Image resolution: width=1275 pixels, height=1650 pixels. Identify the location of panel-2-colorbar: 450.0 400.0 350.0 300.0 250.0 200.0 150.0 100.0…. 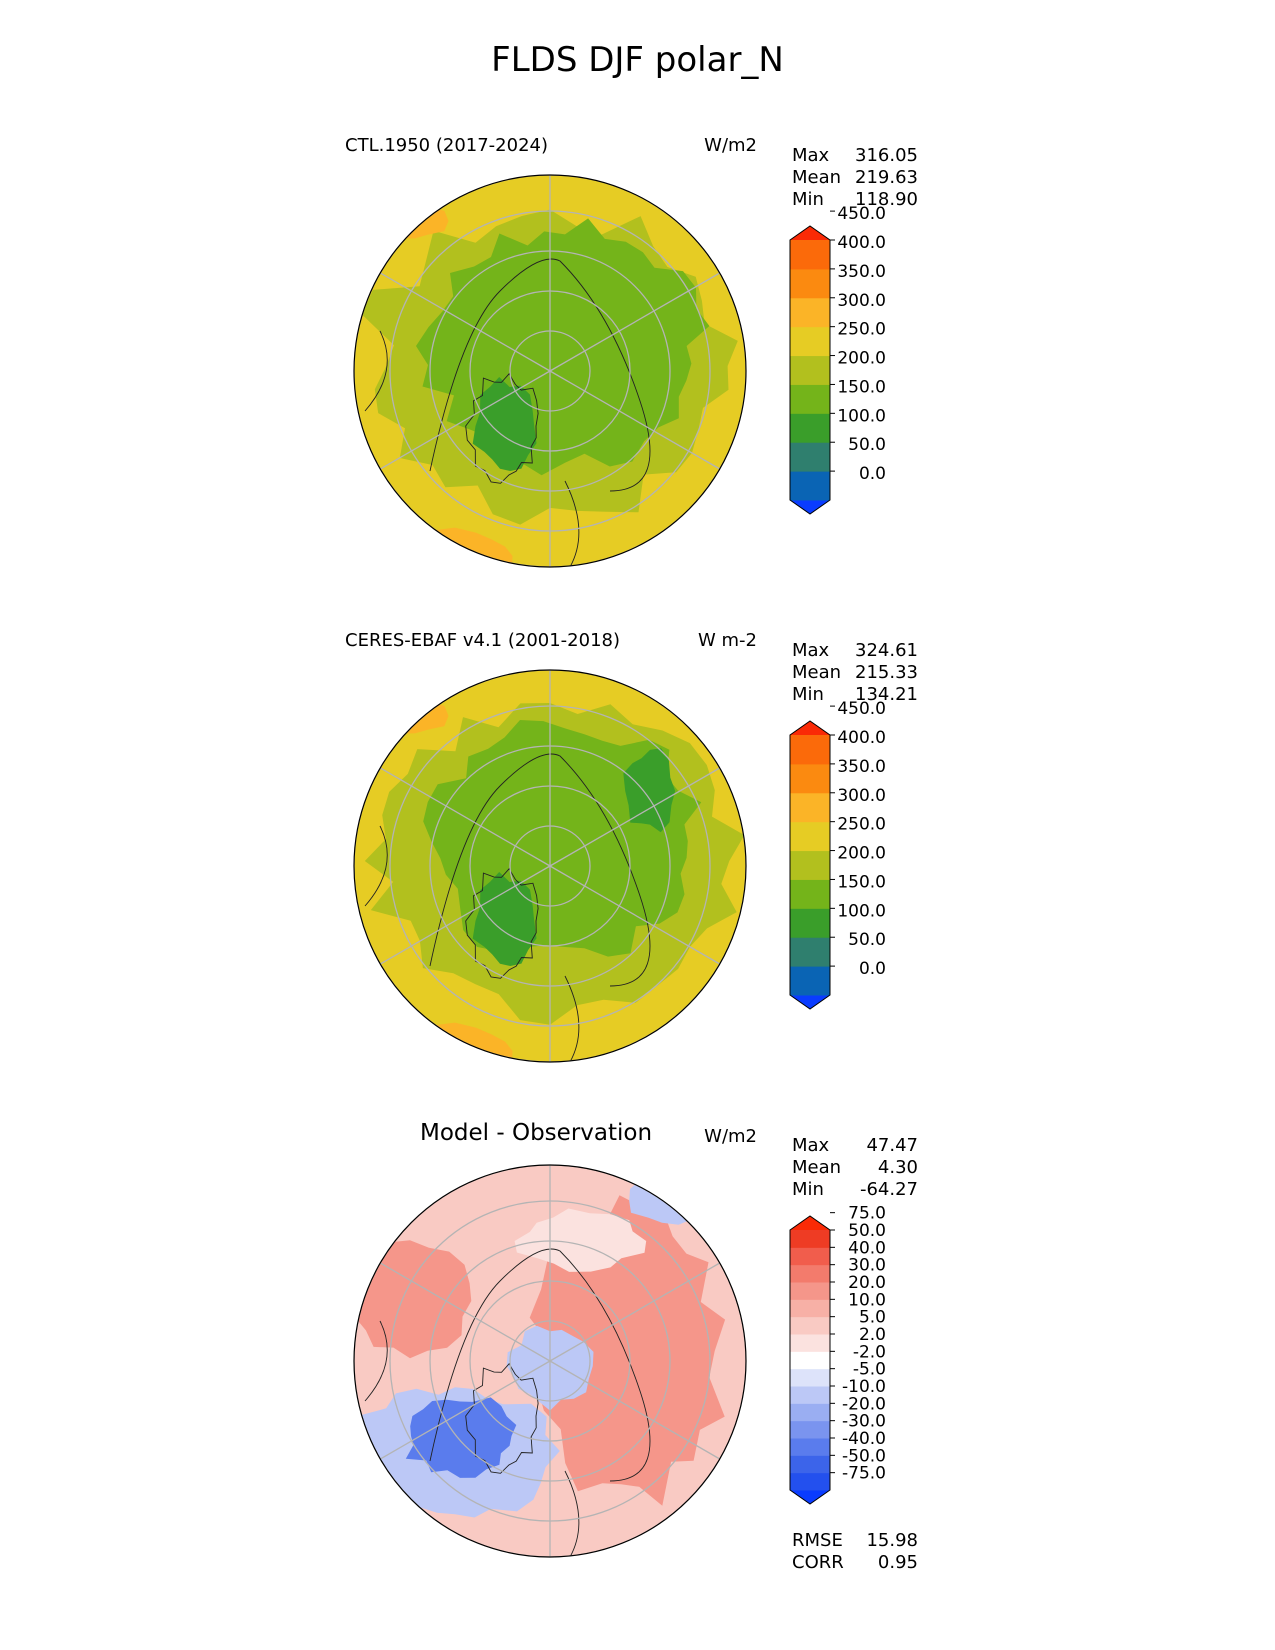
(837, 854).